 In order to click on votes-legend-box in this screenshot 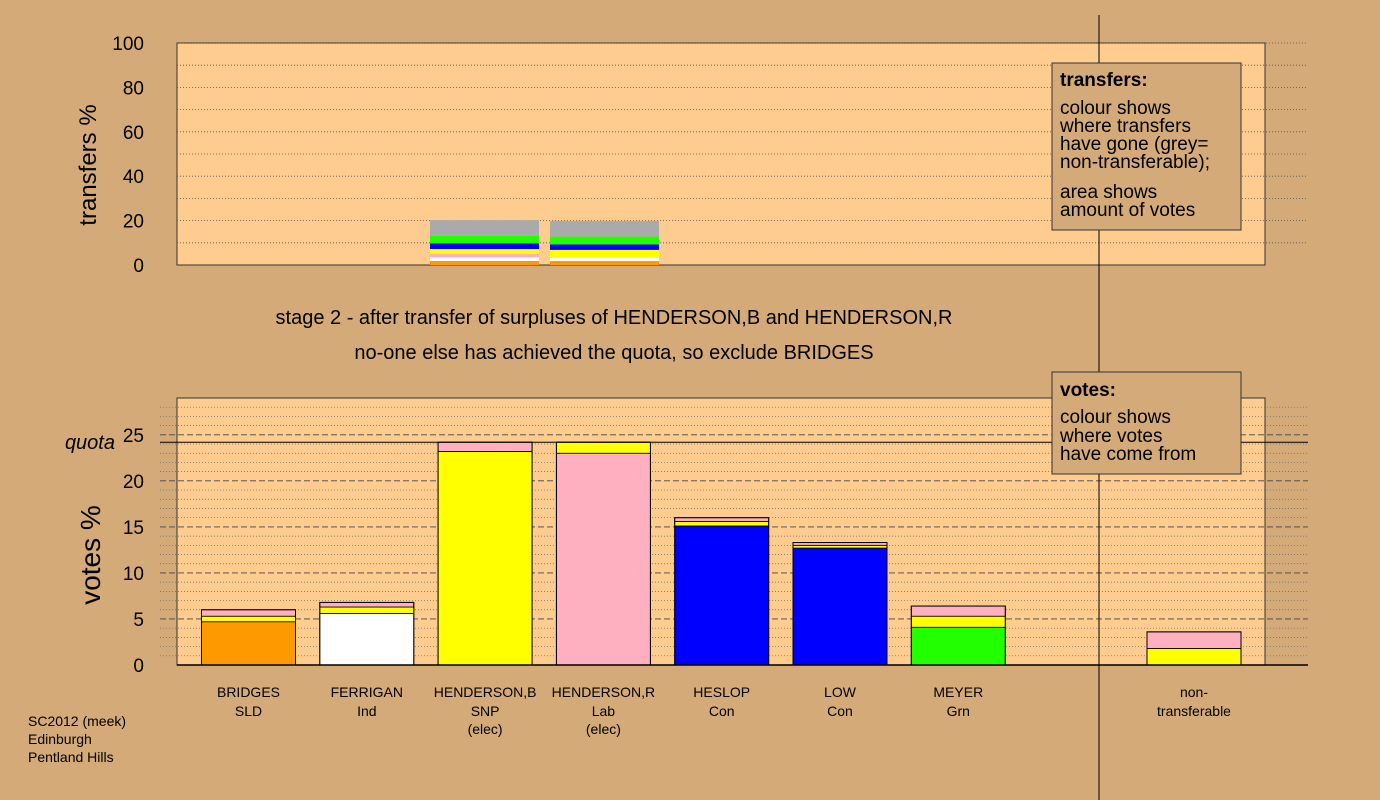, I will do `click(1146, 423)`.